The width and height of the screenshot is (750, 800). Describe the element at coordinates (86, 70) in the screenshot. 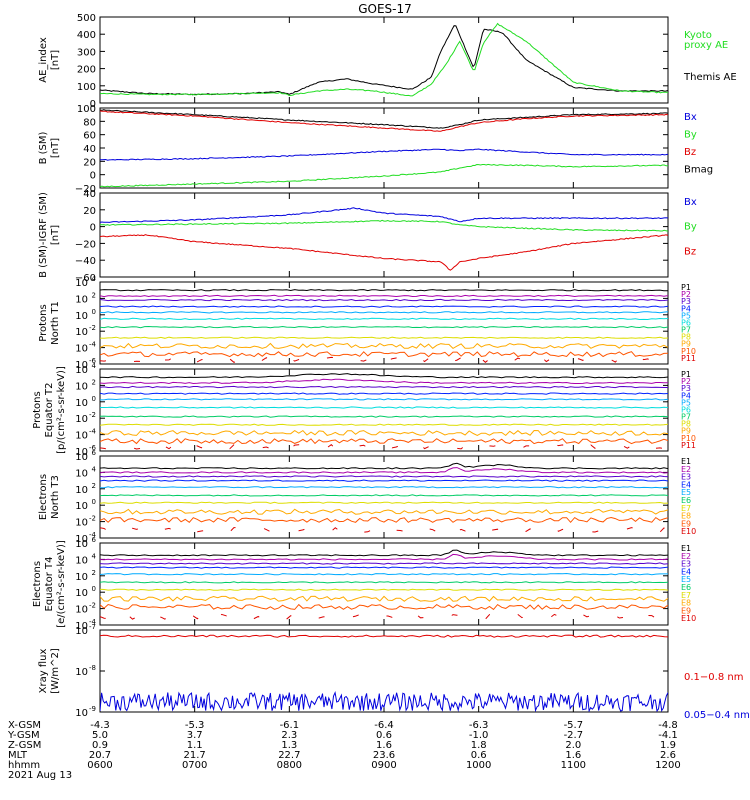

I see `y-tick-label: 200` at that location.